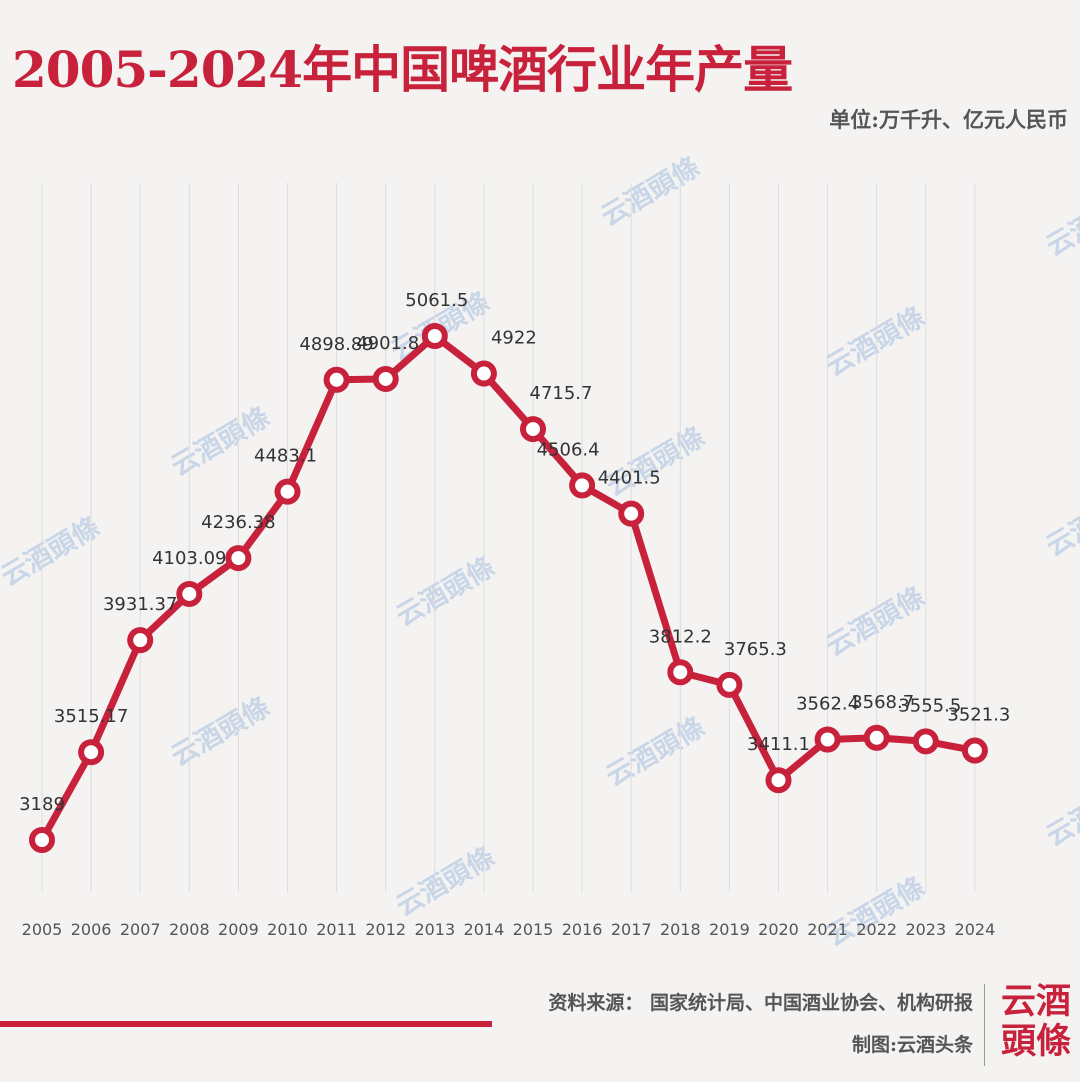 The width and height of the screenshot is (1080, 1082). I want to click on data-point-2023, so click(925, 741).